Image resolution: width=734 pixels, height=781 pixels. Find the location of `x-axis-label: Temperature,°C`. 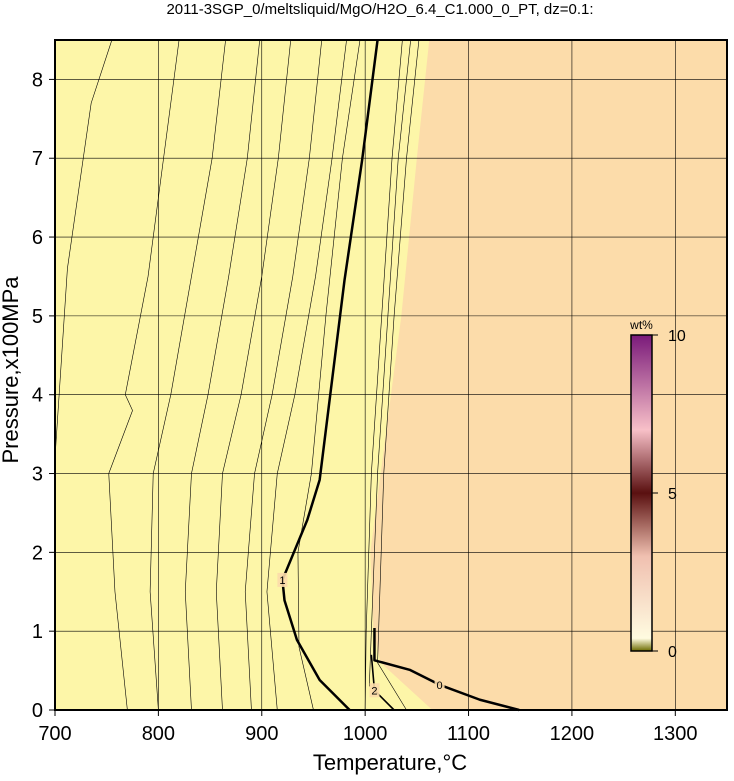

x-axis-label: Temperature,°C is located at coordinates (390, 762).